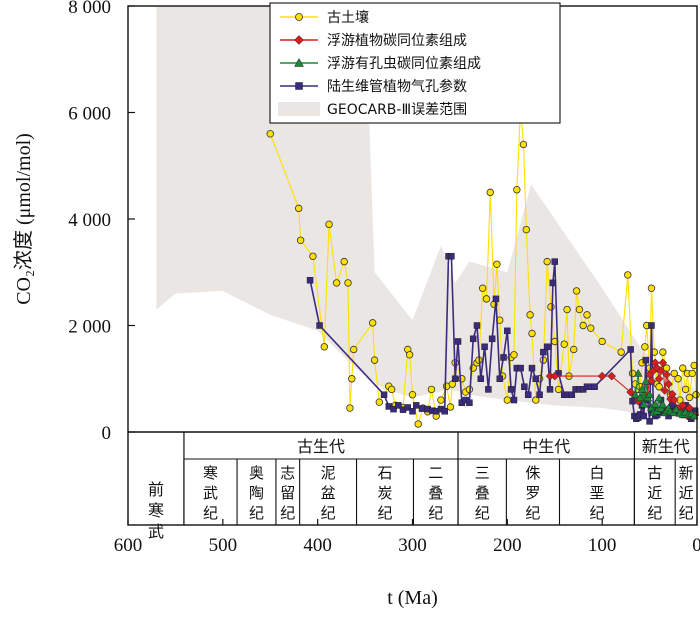 The image size is (700, 617). What do you see at coordinates (89, 114) in the screenshot?
I see `y-tick-label: 6 000` at bounding box center [89, 114].